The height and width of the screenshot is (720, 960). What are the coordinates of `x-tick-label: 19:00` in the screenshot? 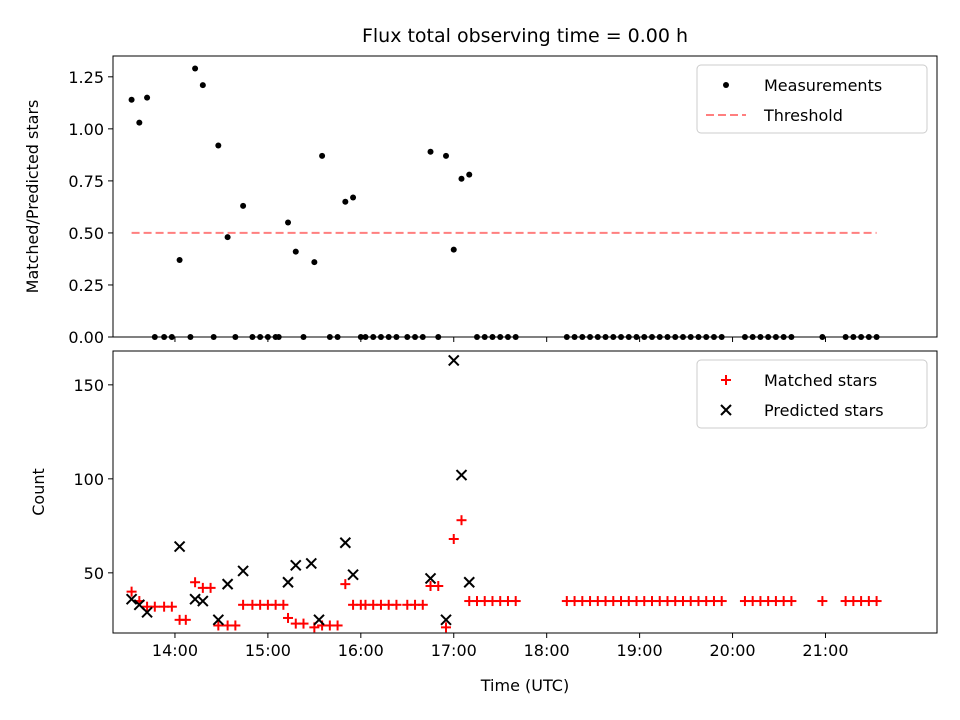 It's located at (640, 650).